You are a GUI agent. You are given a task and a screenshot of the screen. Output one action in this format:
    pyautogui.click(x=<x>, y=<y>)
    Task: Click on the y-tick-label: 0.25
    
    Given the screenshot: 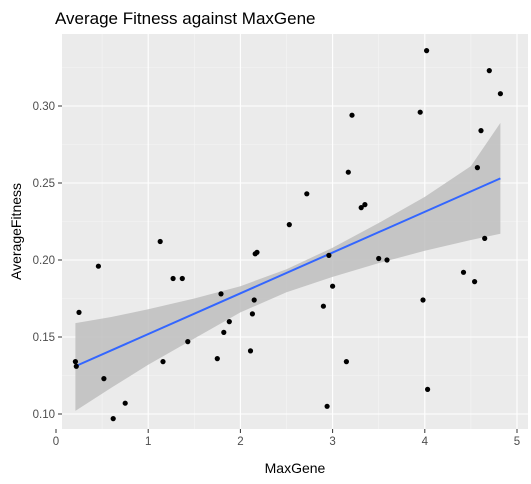 What is the action you would take?
    pyautogui.click(x=44, y=184)
    